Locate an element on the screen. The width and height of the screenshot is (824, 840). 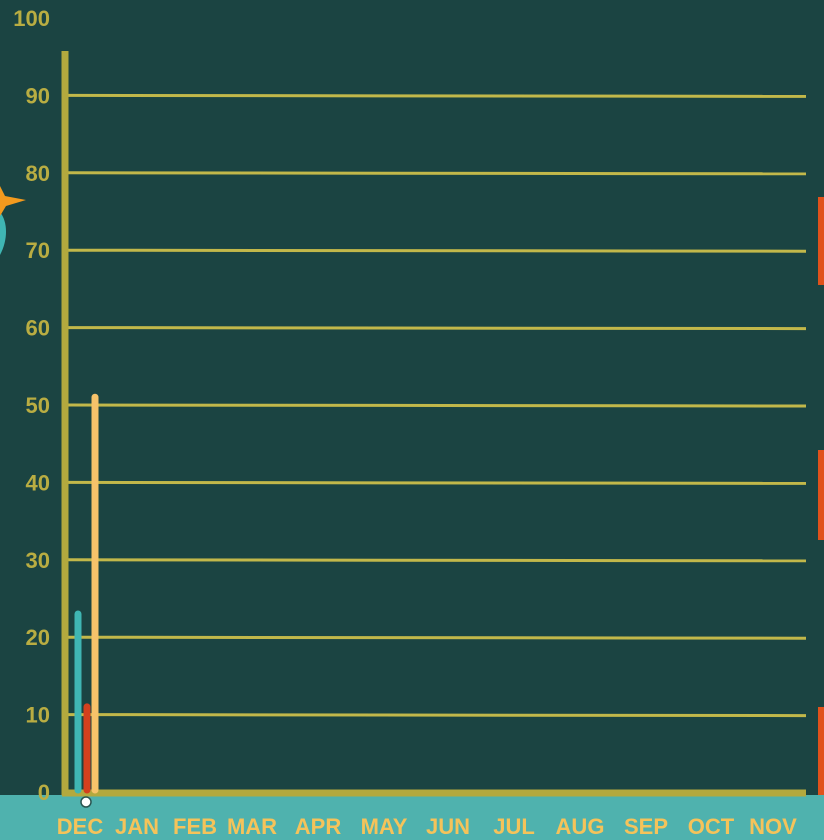
y-tick-label: 0 is located at coordinates (44, 792).